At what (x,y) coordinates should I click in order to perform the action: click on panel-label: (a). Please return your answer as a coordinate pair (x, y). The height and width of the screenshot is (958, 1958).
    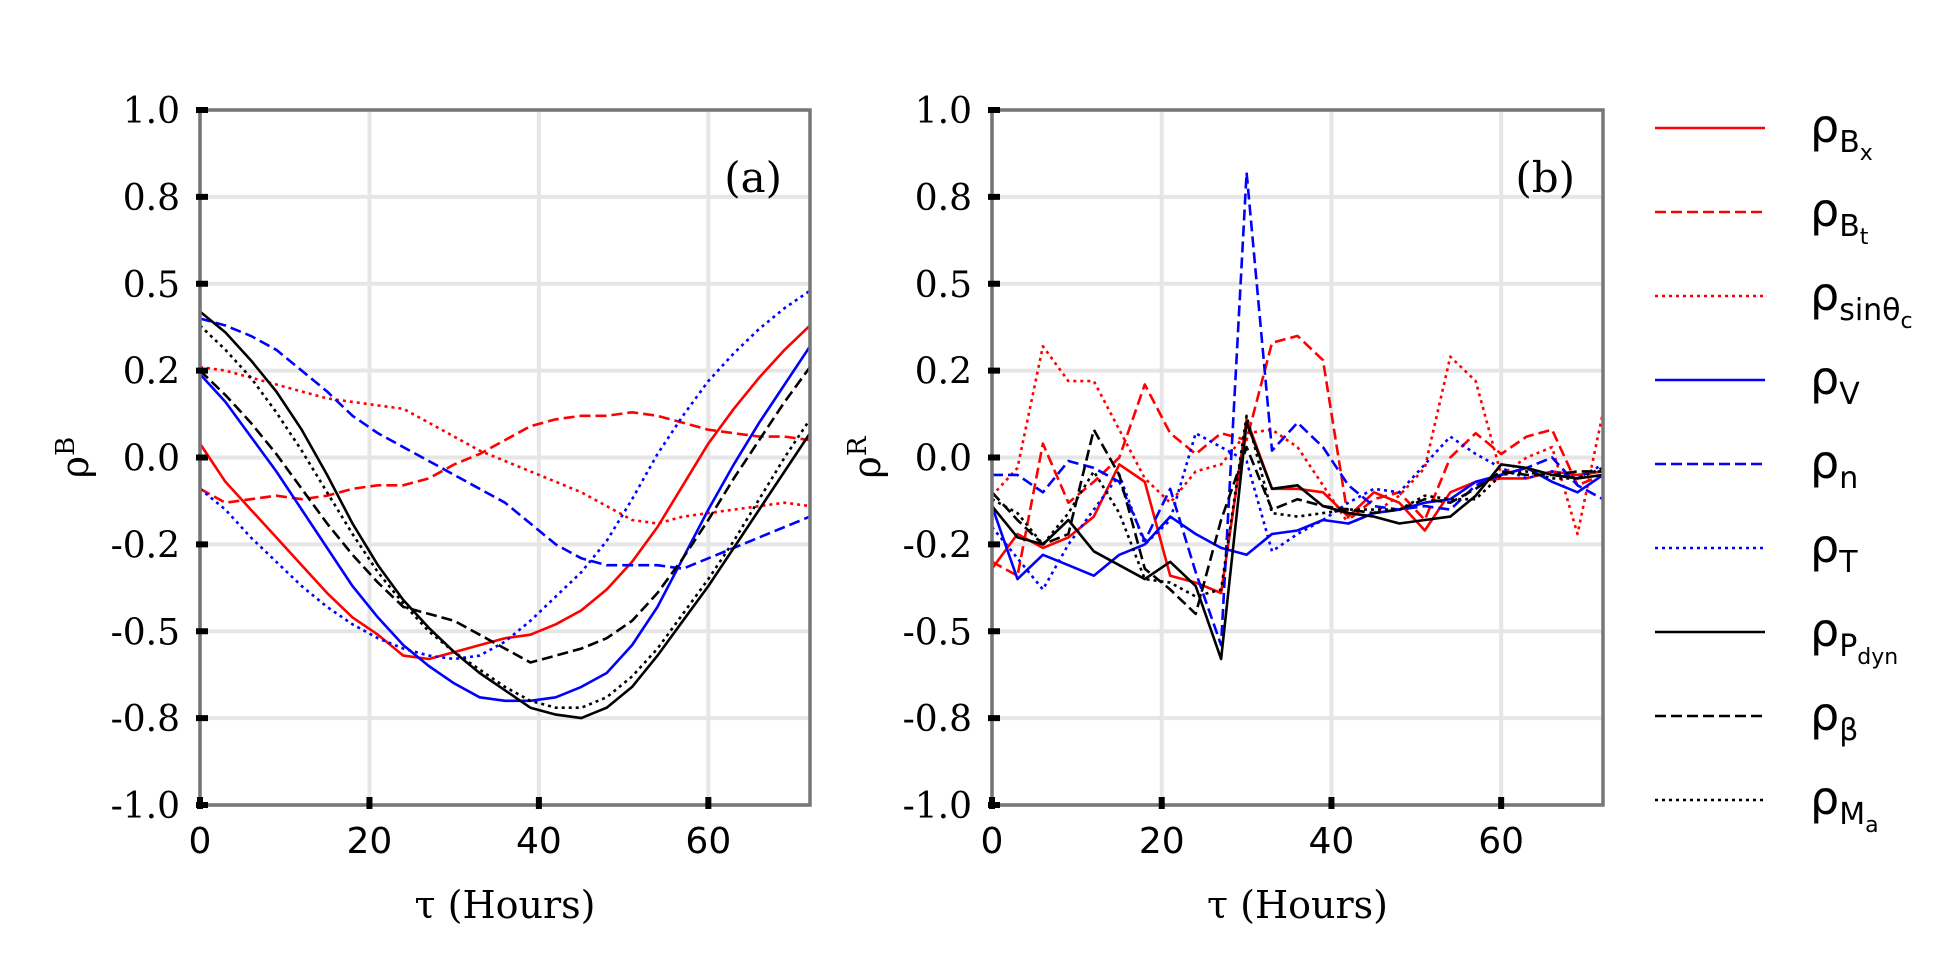
    Looking at the image, I should click on (753, 177).